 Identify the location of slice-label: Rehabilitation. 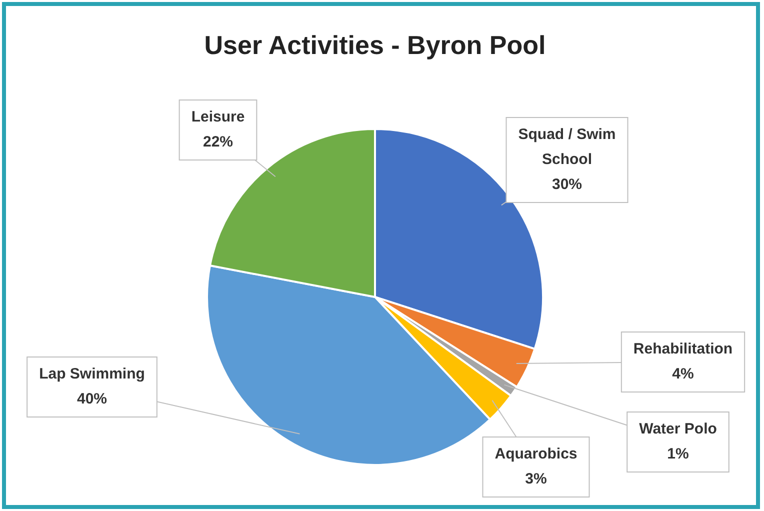
(683, 349).